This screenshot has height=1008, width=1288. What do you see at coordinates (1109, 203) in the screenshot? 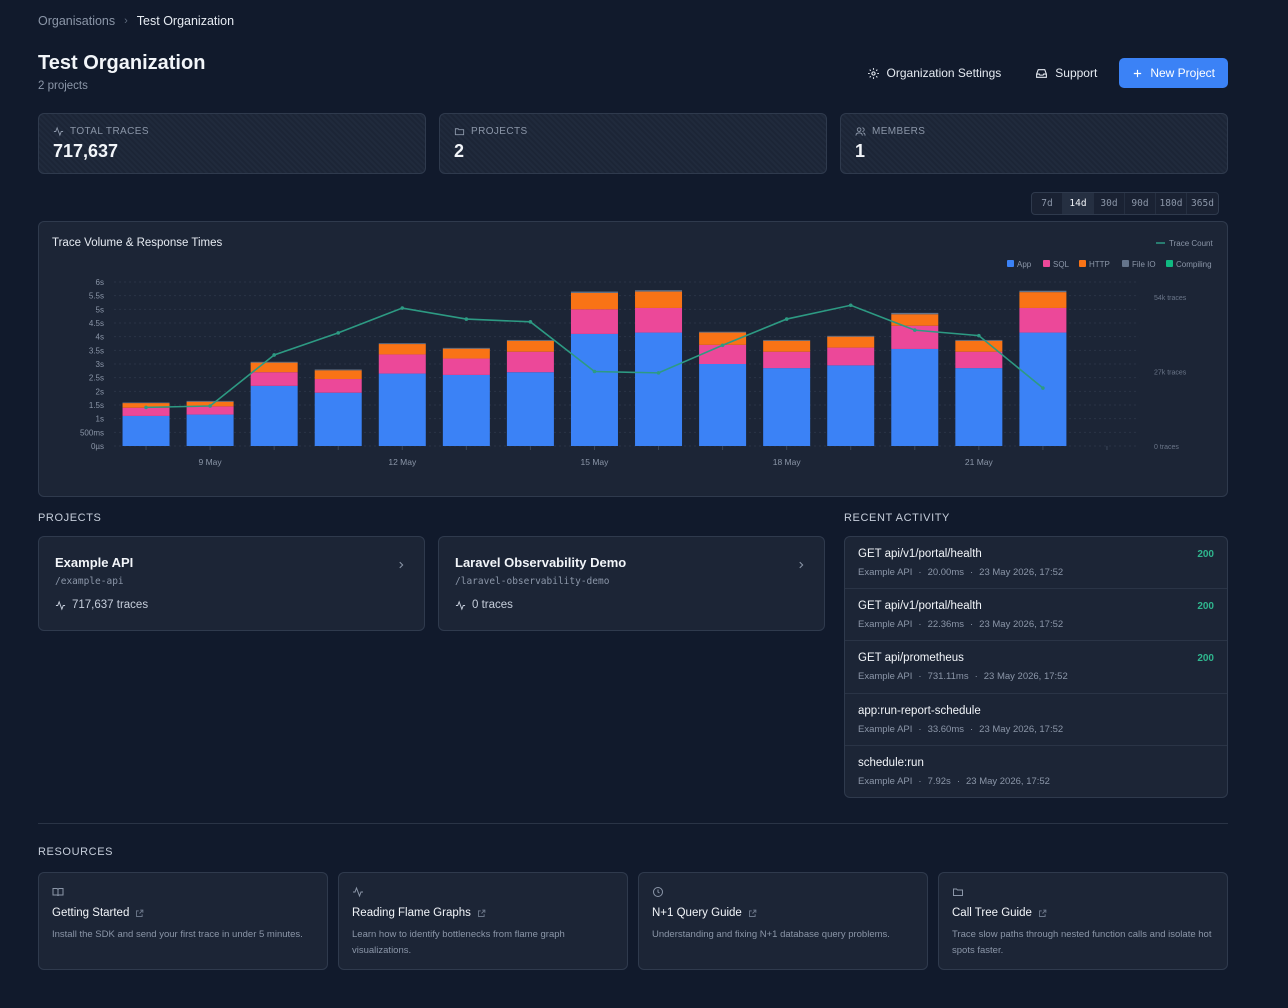
I see `range-30d: 30d` at bounding box center [1109, 203].